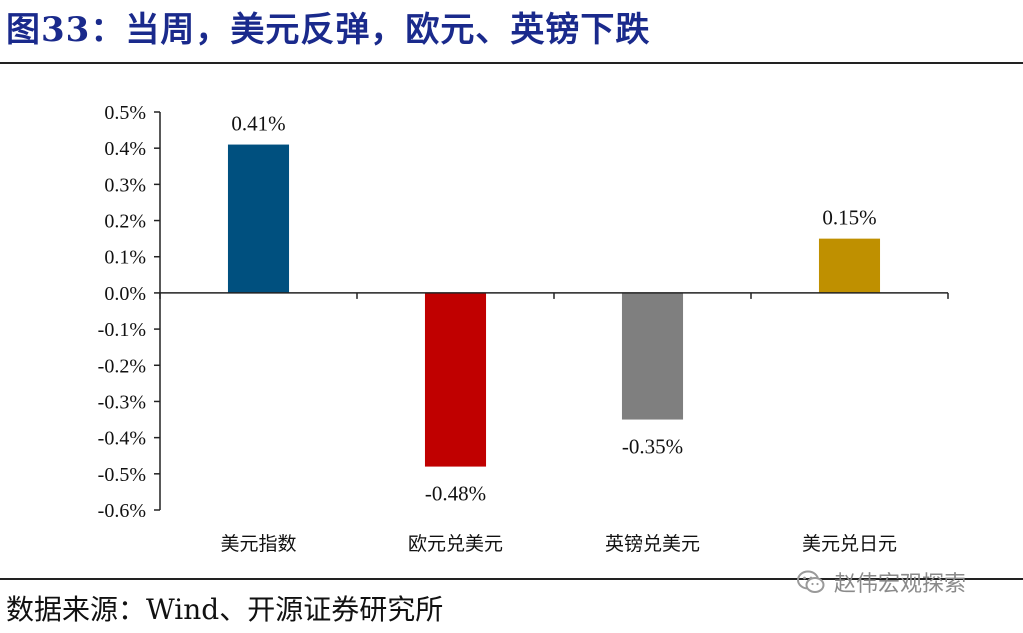 The width and height of the screenshot is (1023, 633). I want to click on y-tick-label: -0.2%, so click(122, 366).